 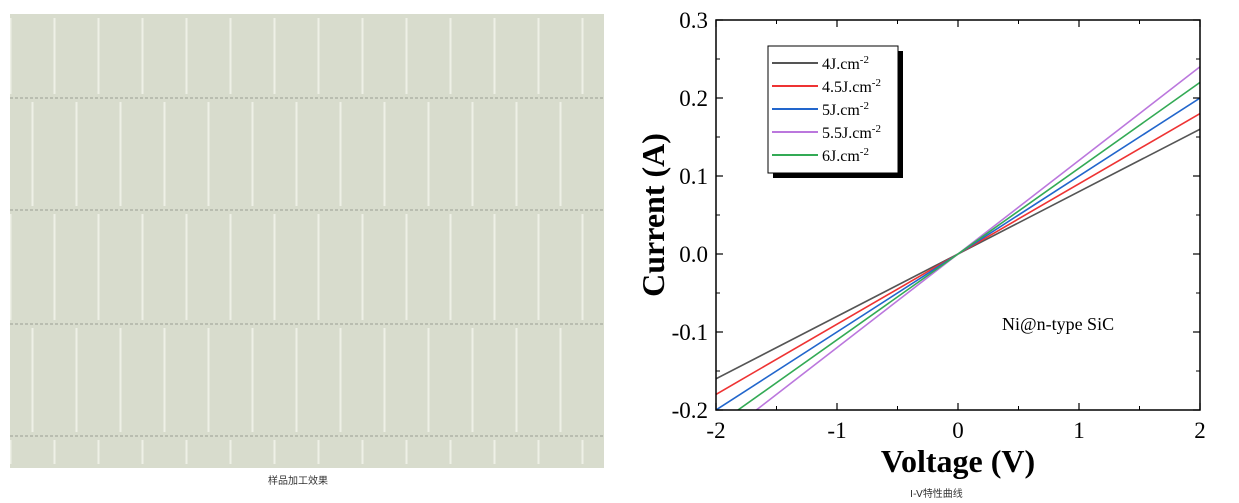 I want to click on sample-annotation: Ni@n-type SiC, so click(x=1058, y=324).